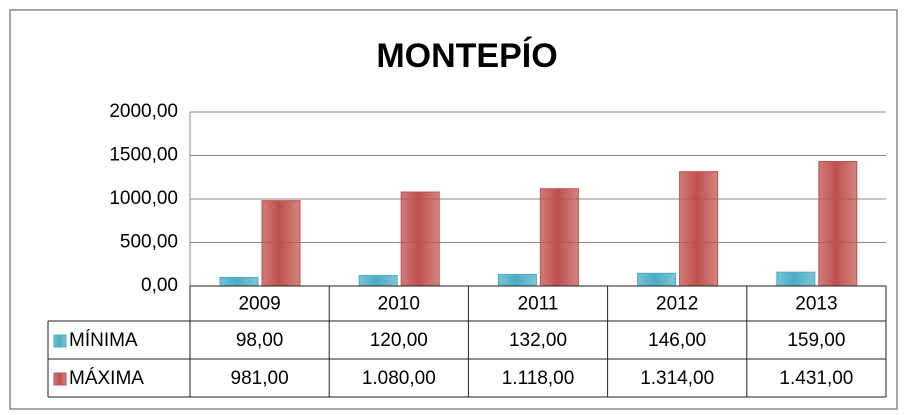  What do you see at coordinates (466, 56) in the screenshot?
I see `chart-title: MONTEPÍO` at bounding box center [466, 56].